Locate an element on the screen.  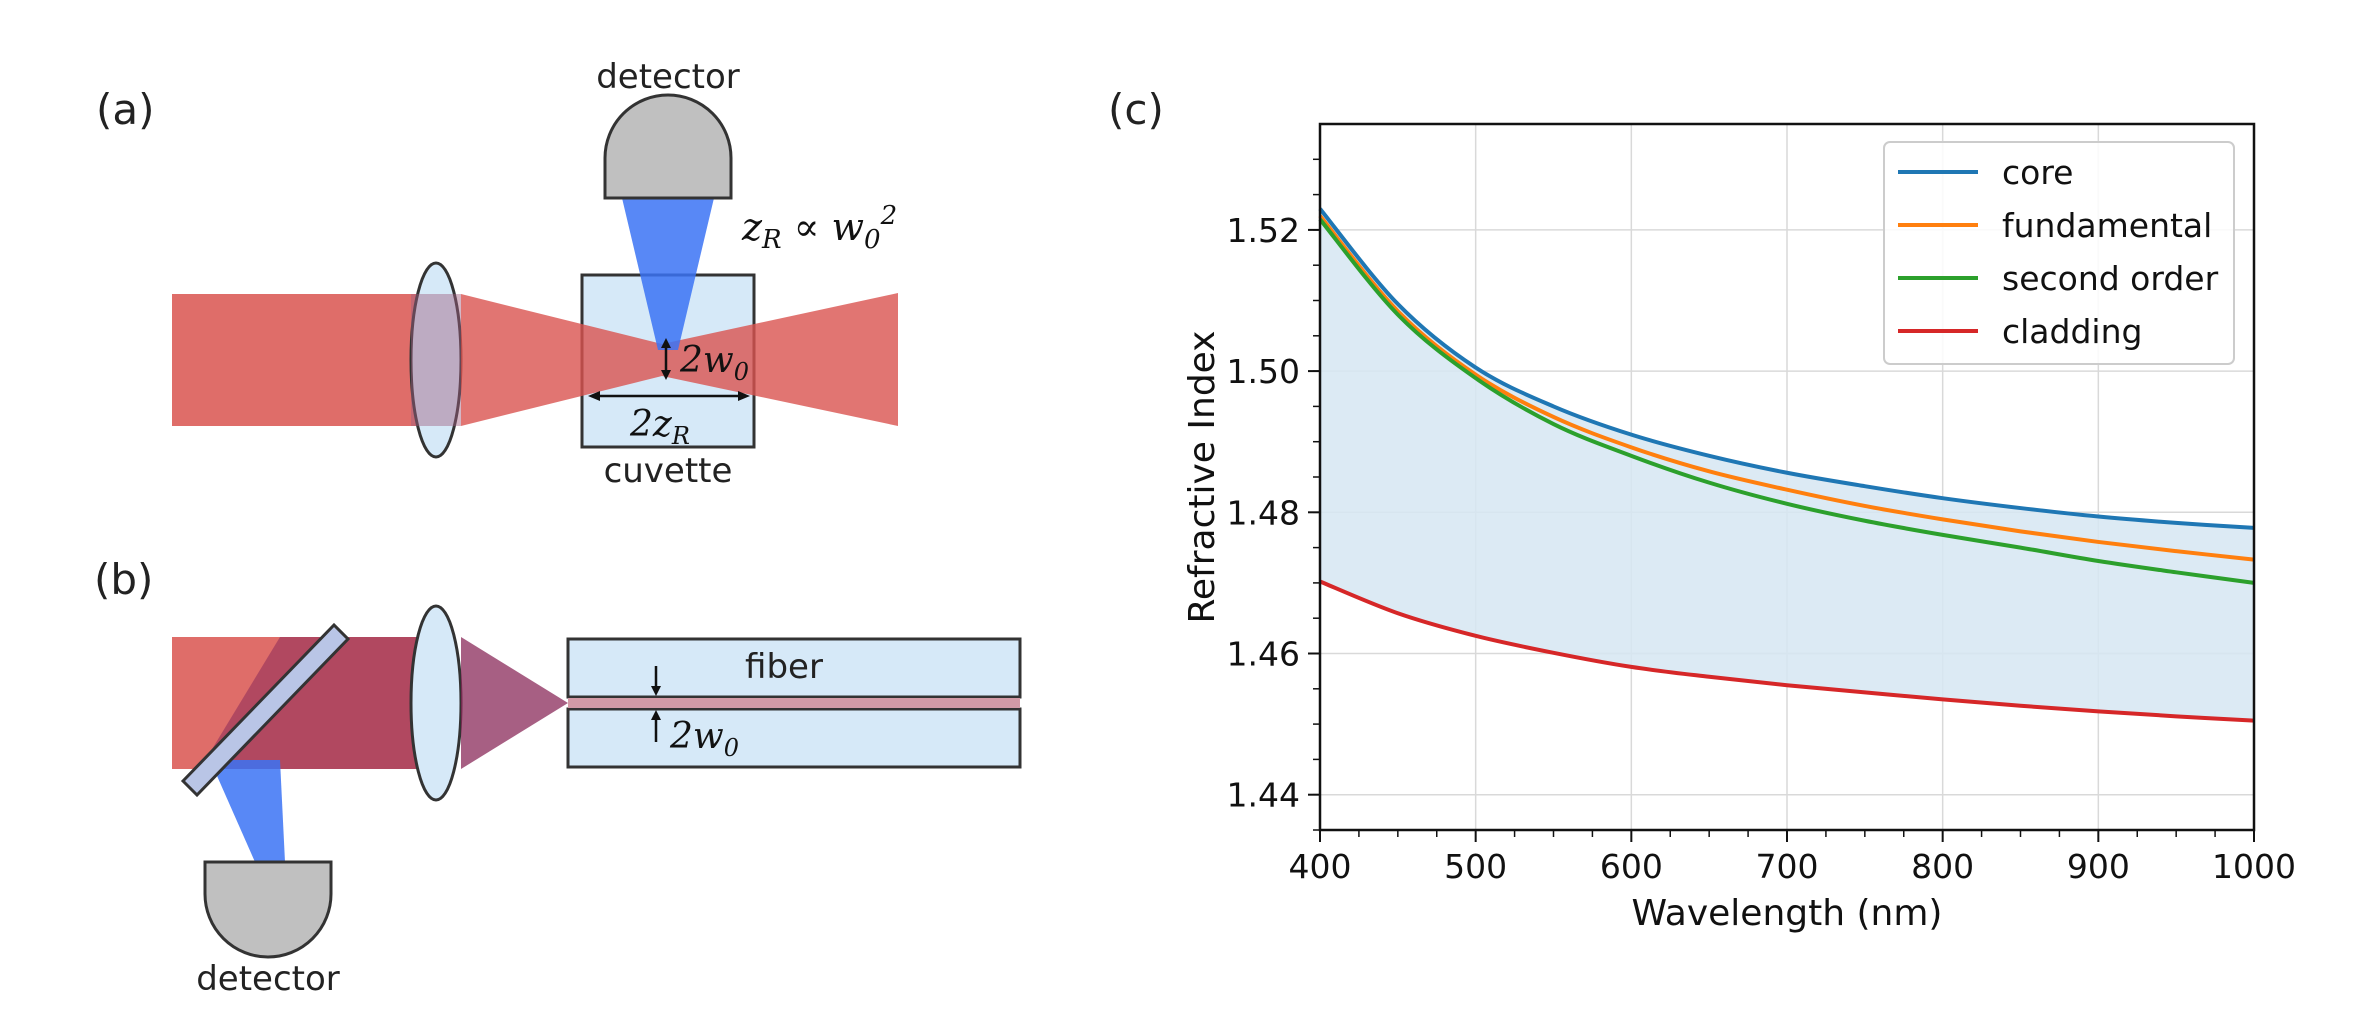
x-tick-label: 500 is located at coordinates (1475, 866).